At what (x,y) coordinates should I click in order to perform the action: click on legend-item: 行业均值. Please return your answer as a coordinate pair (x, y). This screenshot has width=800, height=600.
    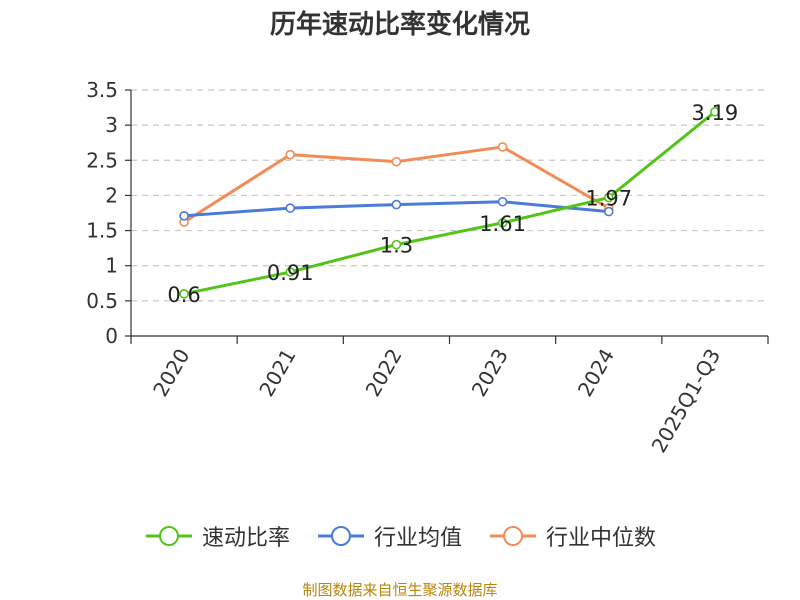
    Looking at the image, I should click on (389, 536).